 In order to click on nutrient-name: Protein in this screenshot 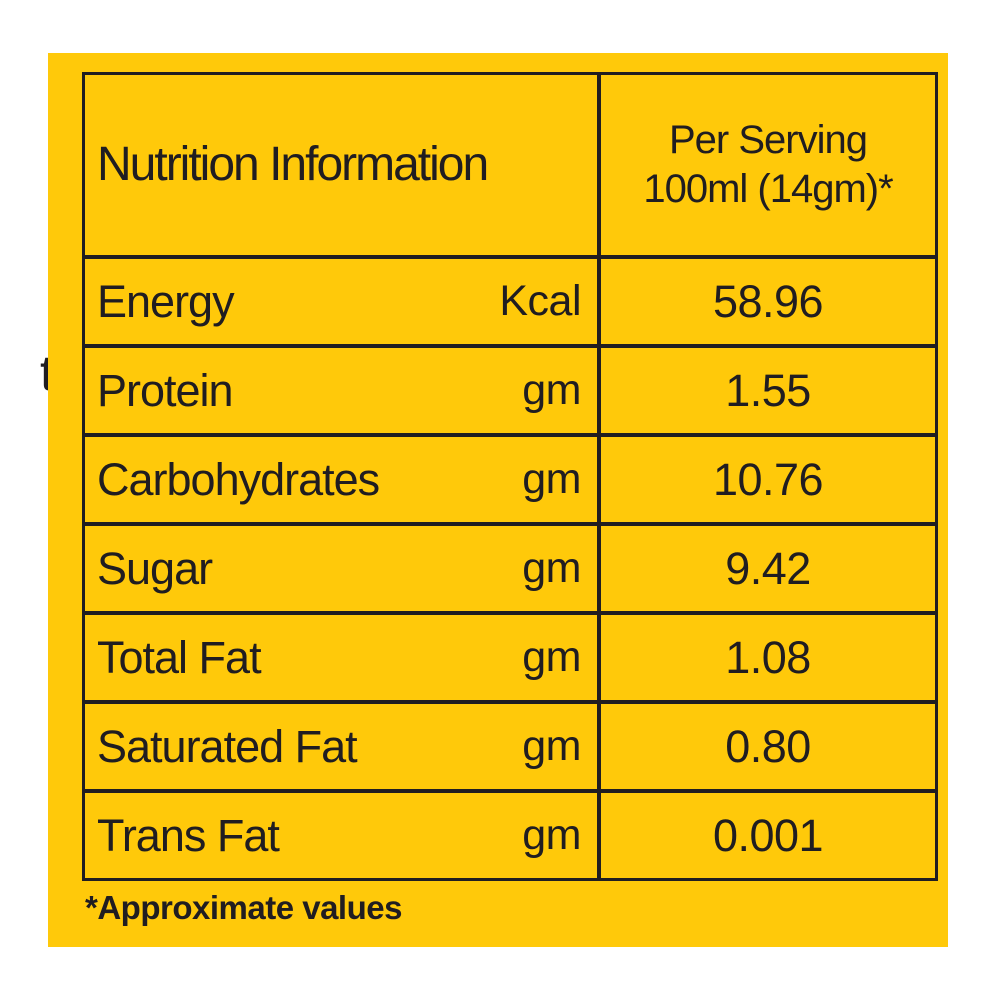, I will do `click(165, 390)`.